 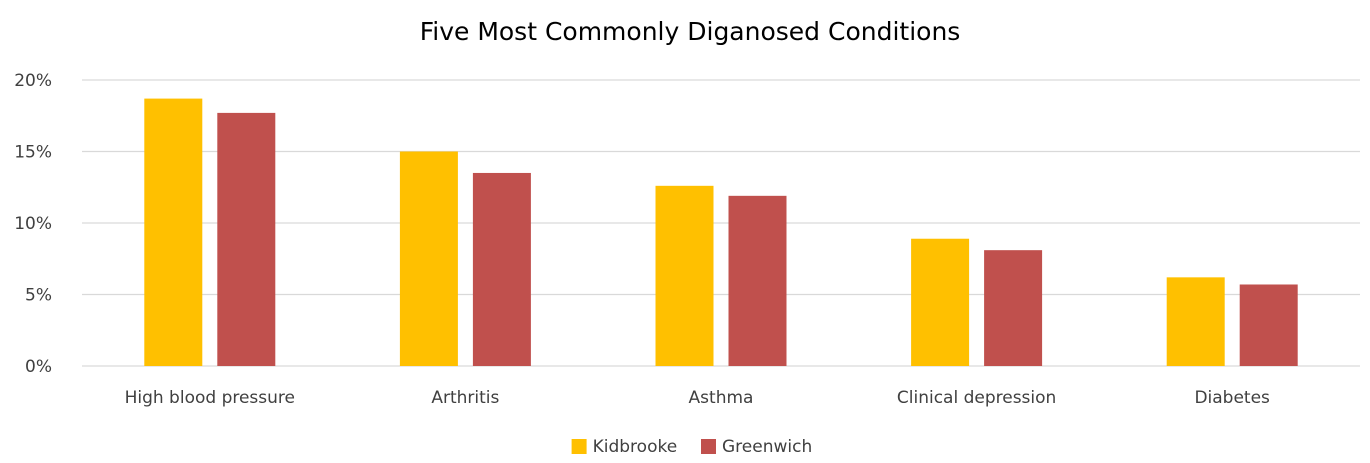 I want to click on x-category-label: Arthritis, so click(x=465, y=398).